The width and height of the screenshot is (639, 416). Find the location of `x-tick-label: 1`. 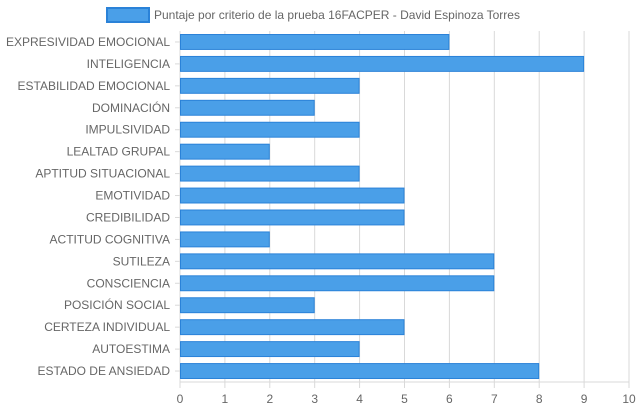

x-tick-label: 1 is located at coordinates (225, 399).